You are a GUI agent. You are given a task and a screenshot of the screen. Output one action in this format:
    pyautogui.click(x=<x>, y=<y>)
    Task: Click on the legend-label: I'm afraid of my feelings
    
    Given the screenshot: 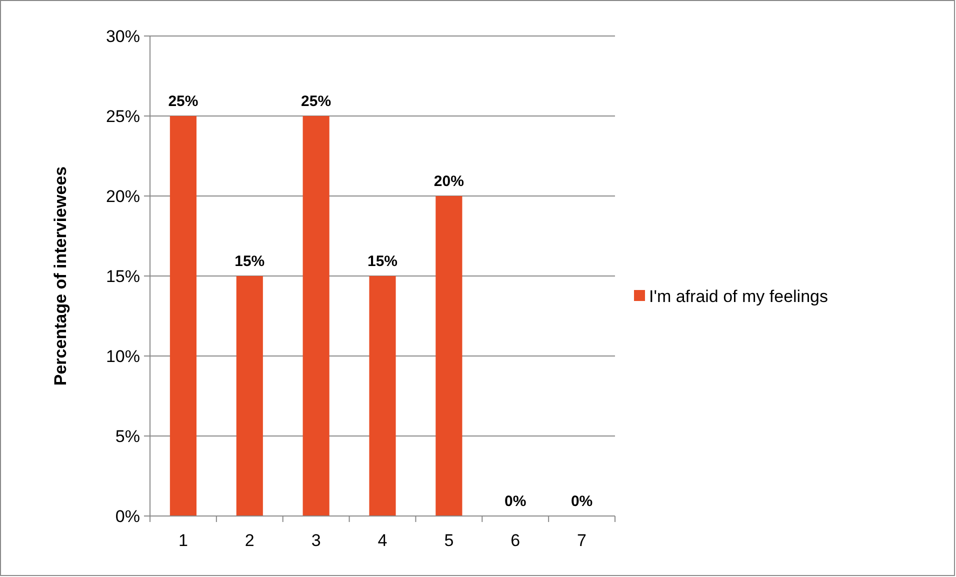 What is the action you would take?
    pyautogui.click(x=738, y=296)
    